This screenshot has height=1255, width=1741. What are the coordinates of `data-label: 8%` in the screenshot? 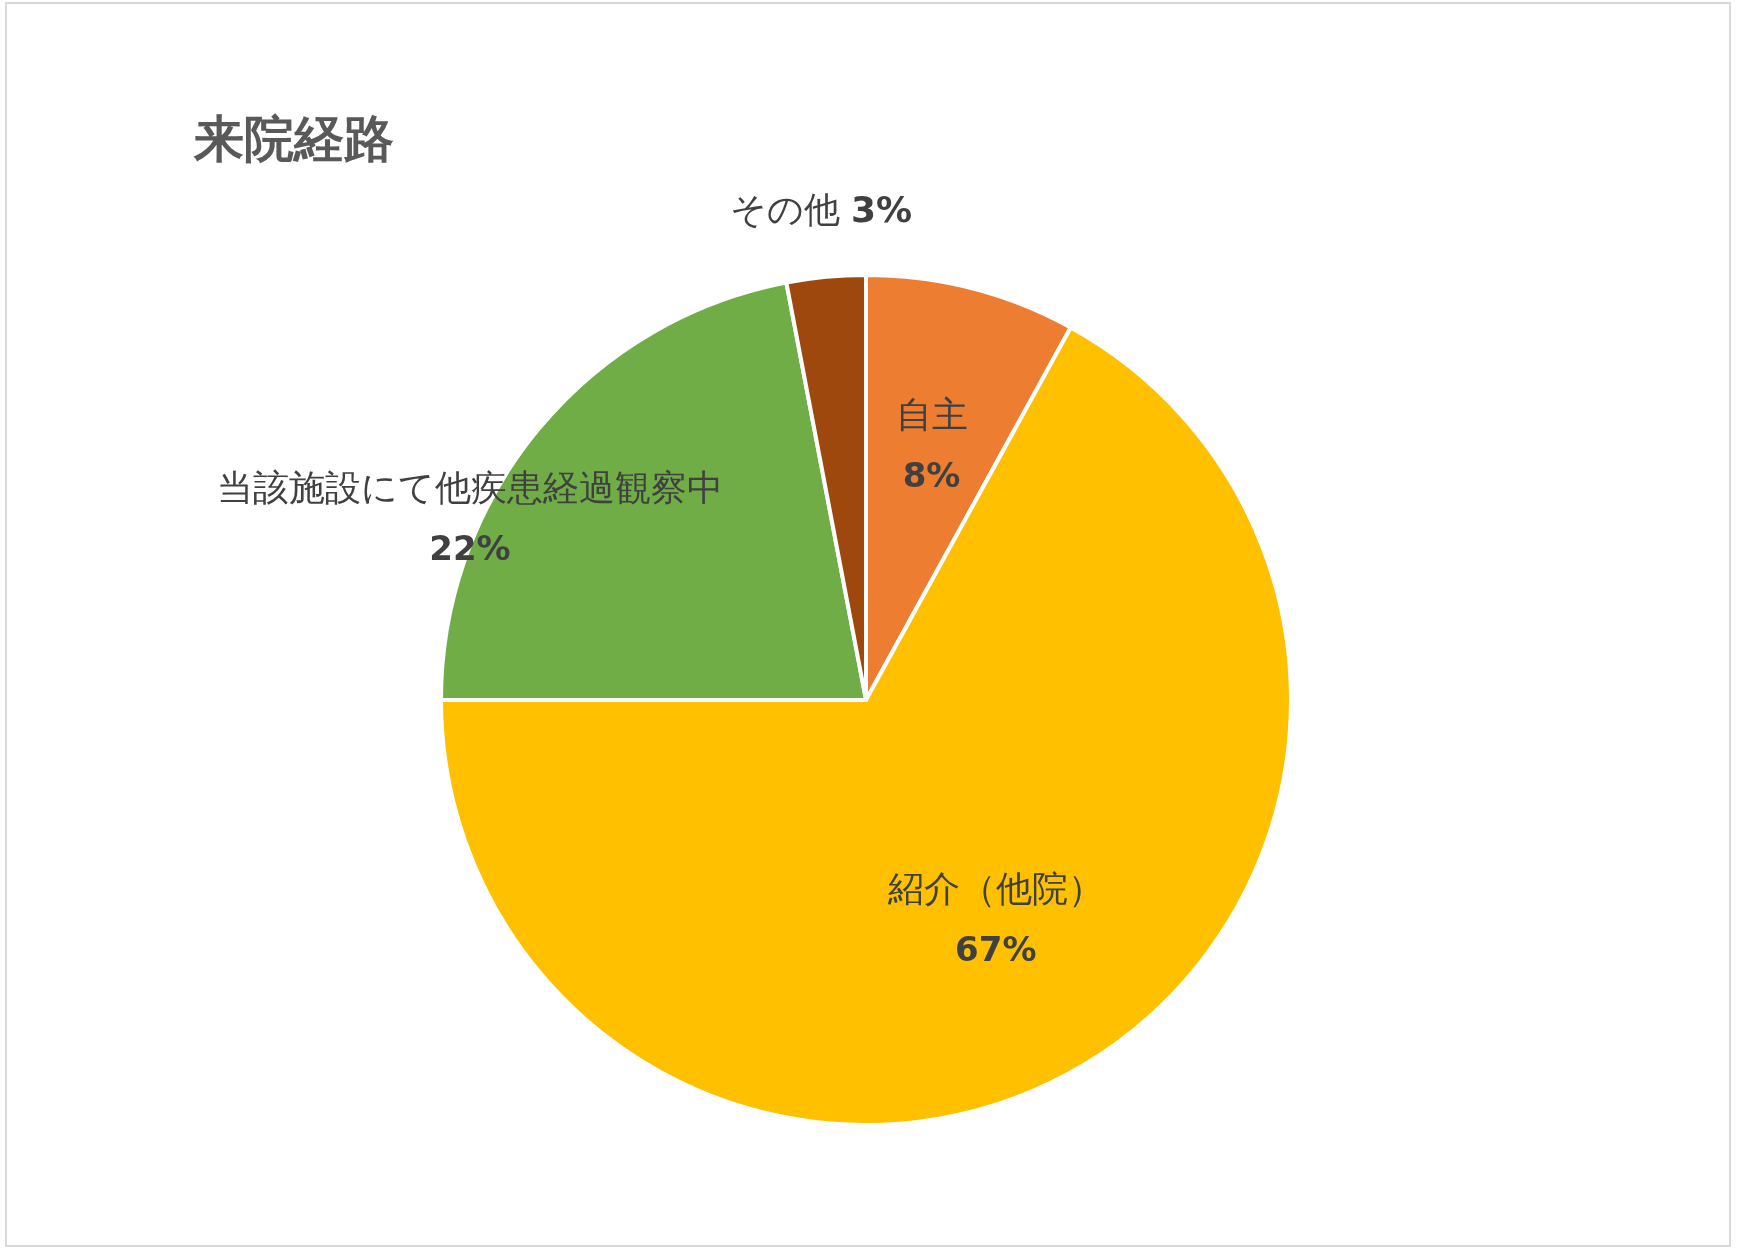 It's located at (931, 474).